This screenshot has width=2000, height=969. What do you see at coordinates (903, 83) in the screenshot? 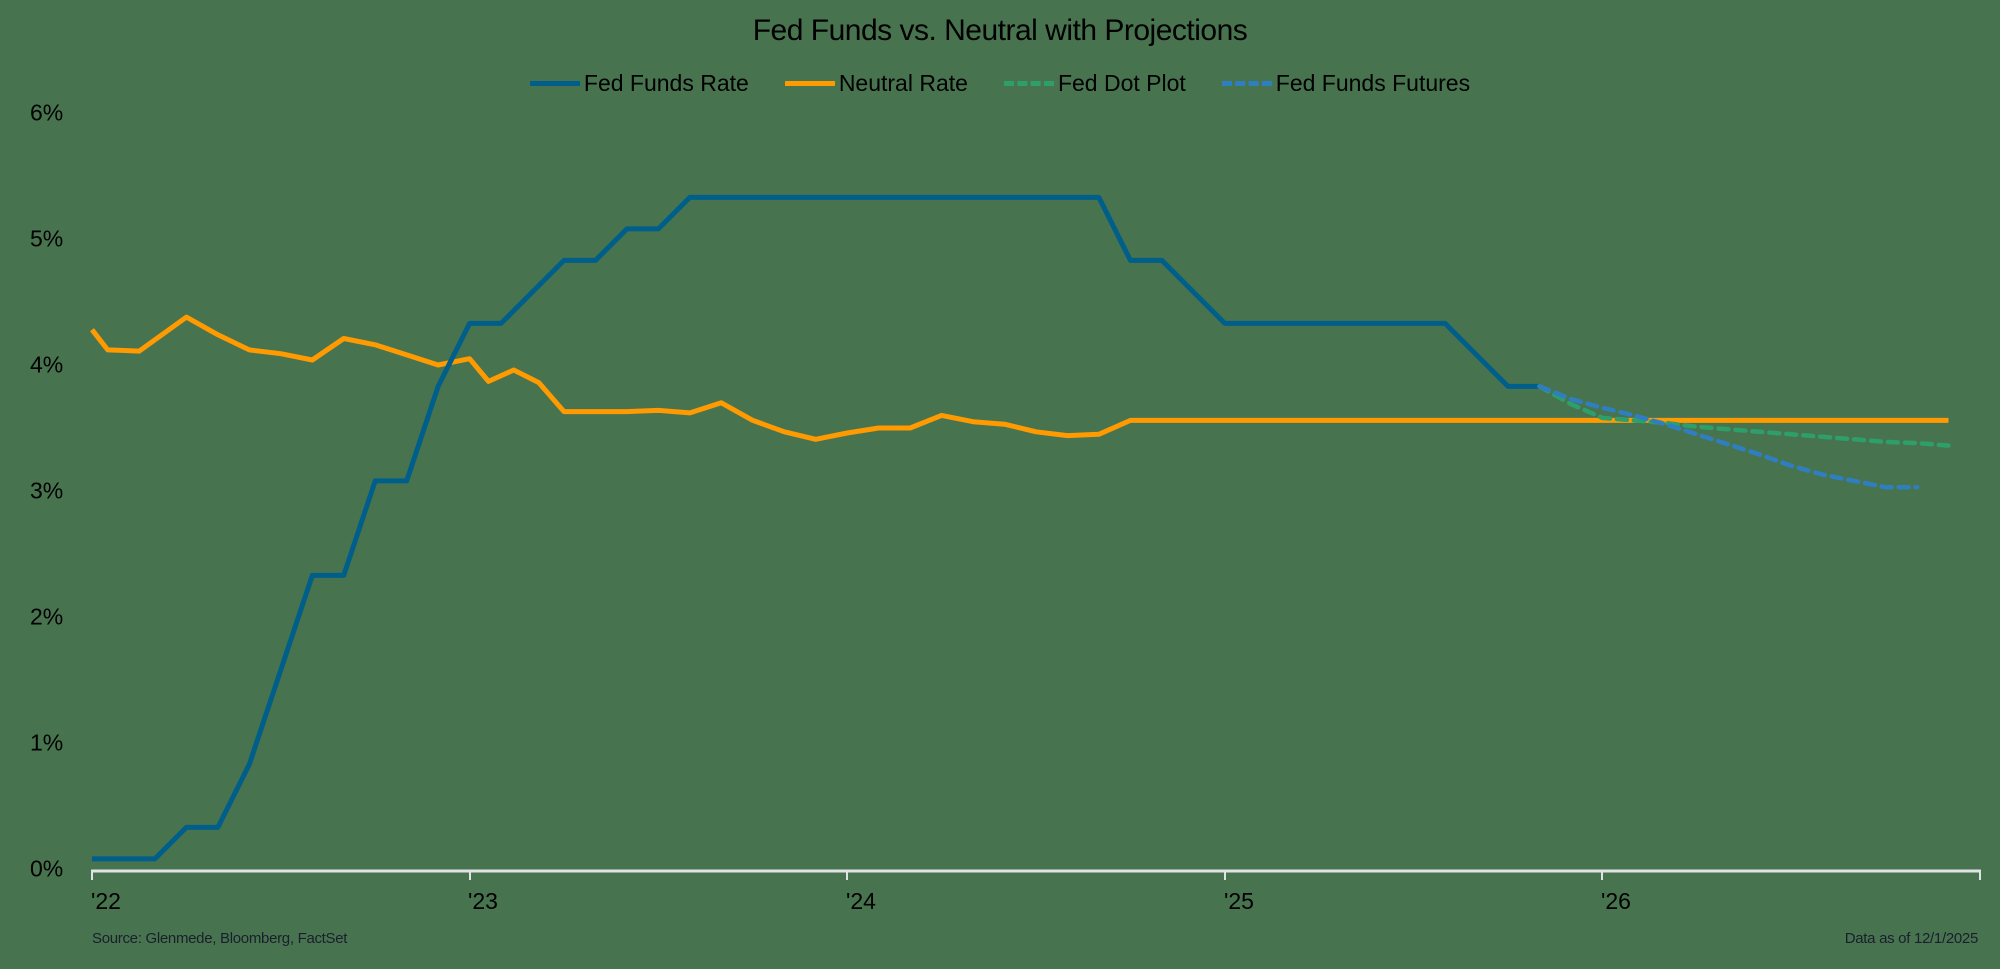
I see `legend-label: Neutral Rate` at bounding box center [903, 83].